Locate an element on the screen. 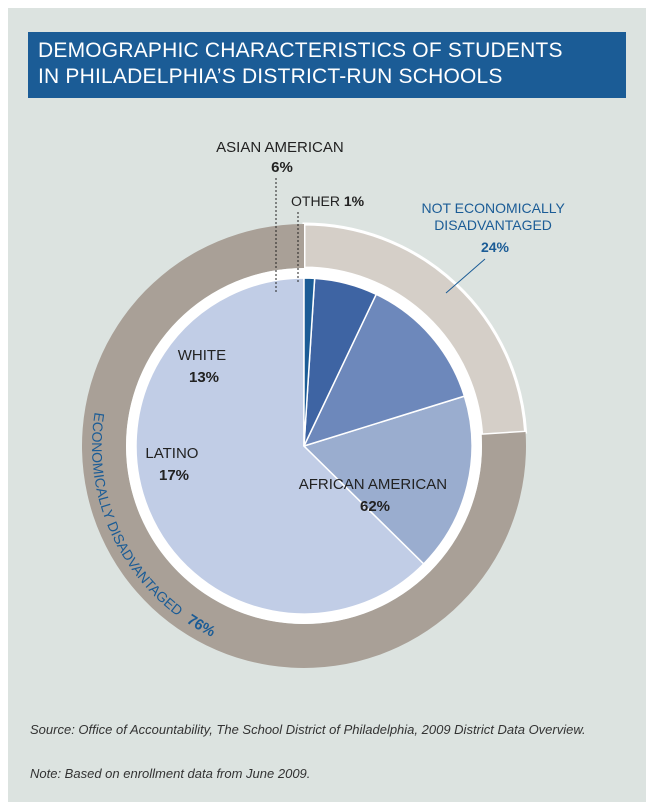  callout-not-economically-disadvantaged is located at coordinates (465, 276).